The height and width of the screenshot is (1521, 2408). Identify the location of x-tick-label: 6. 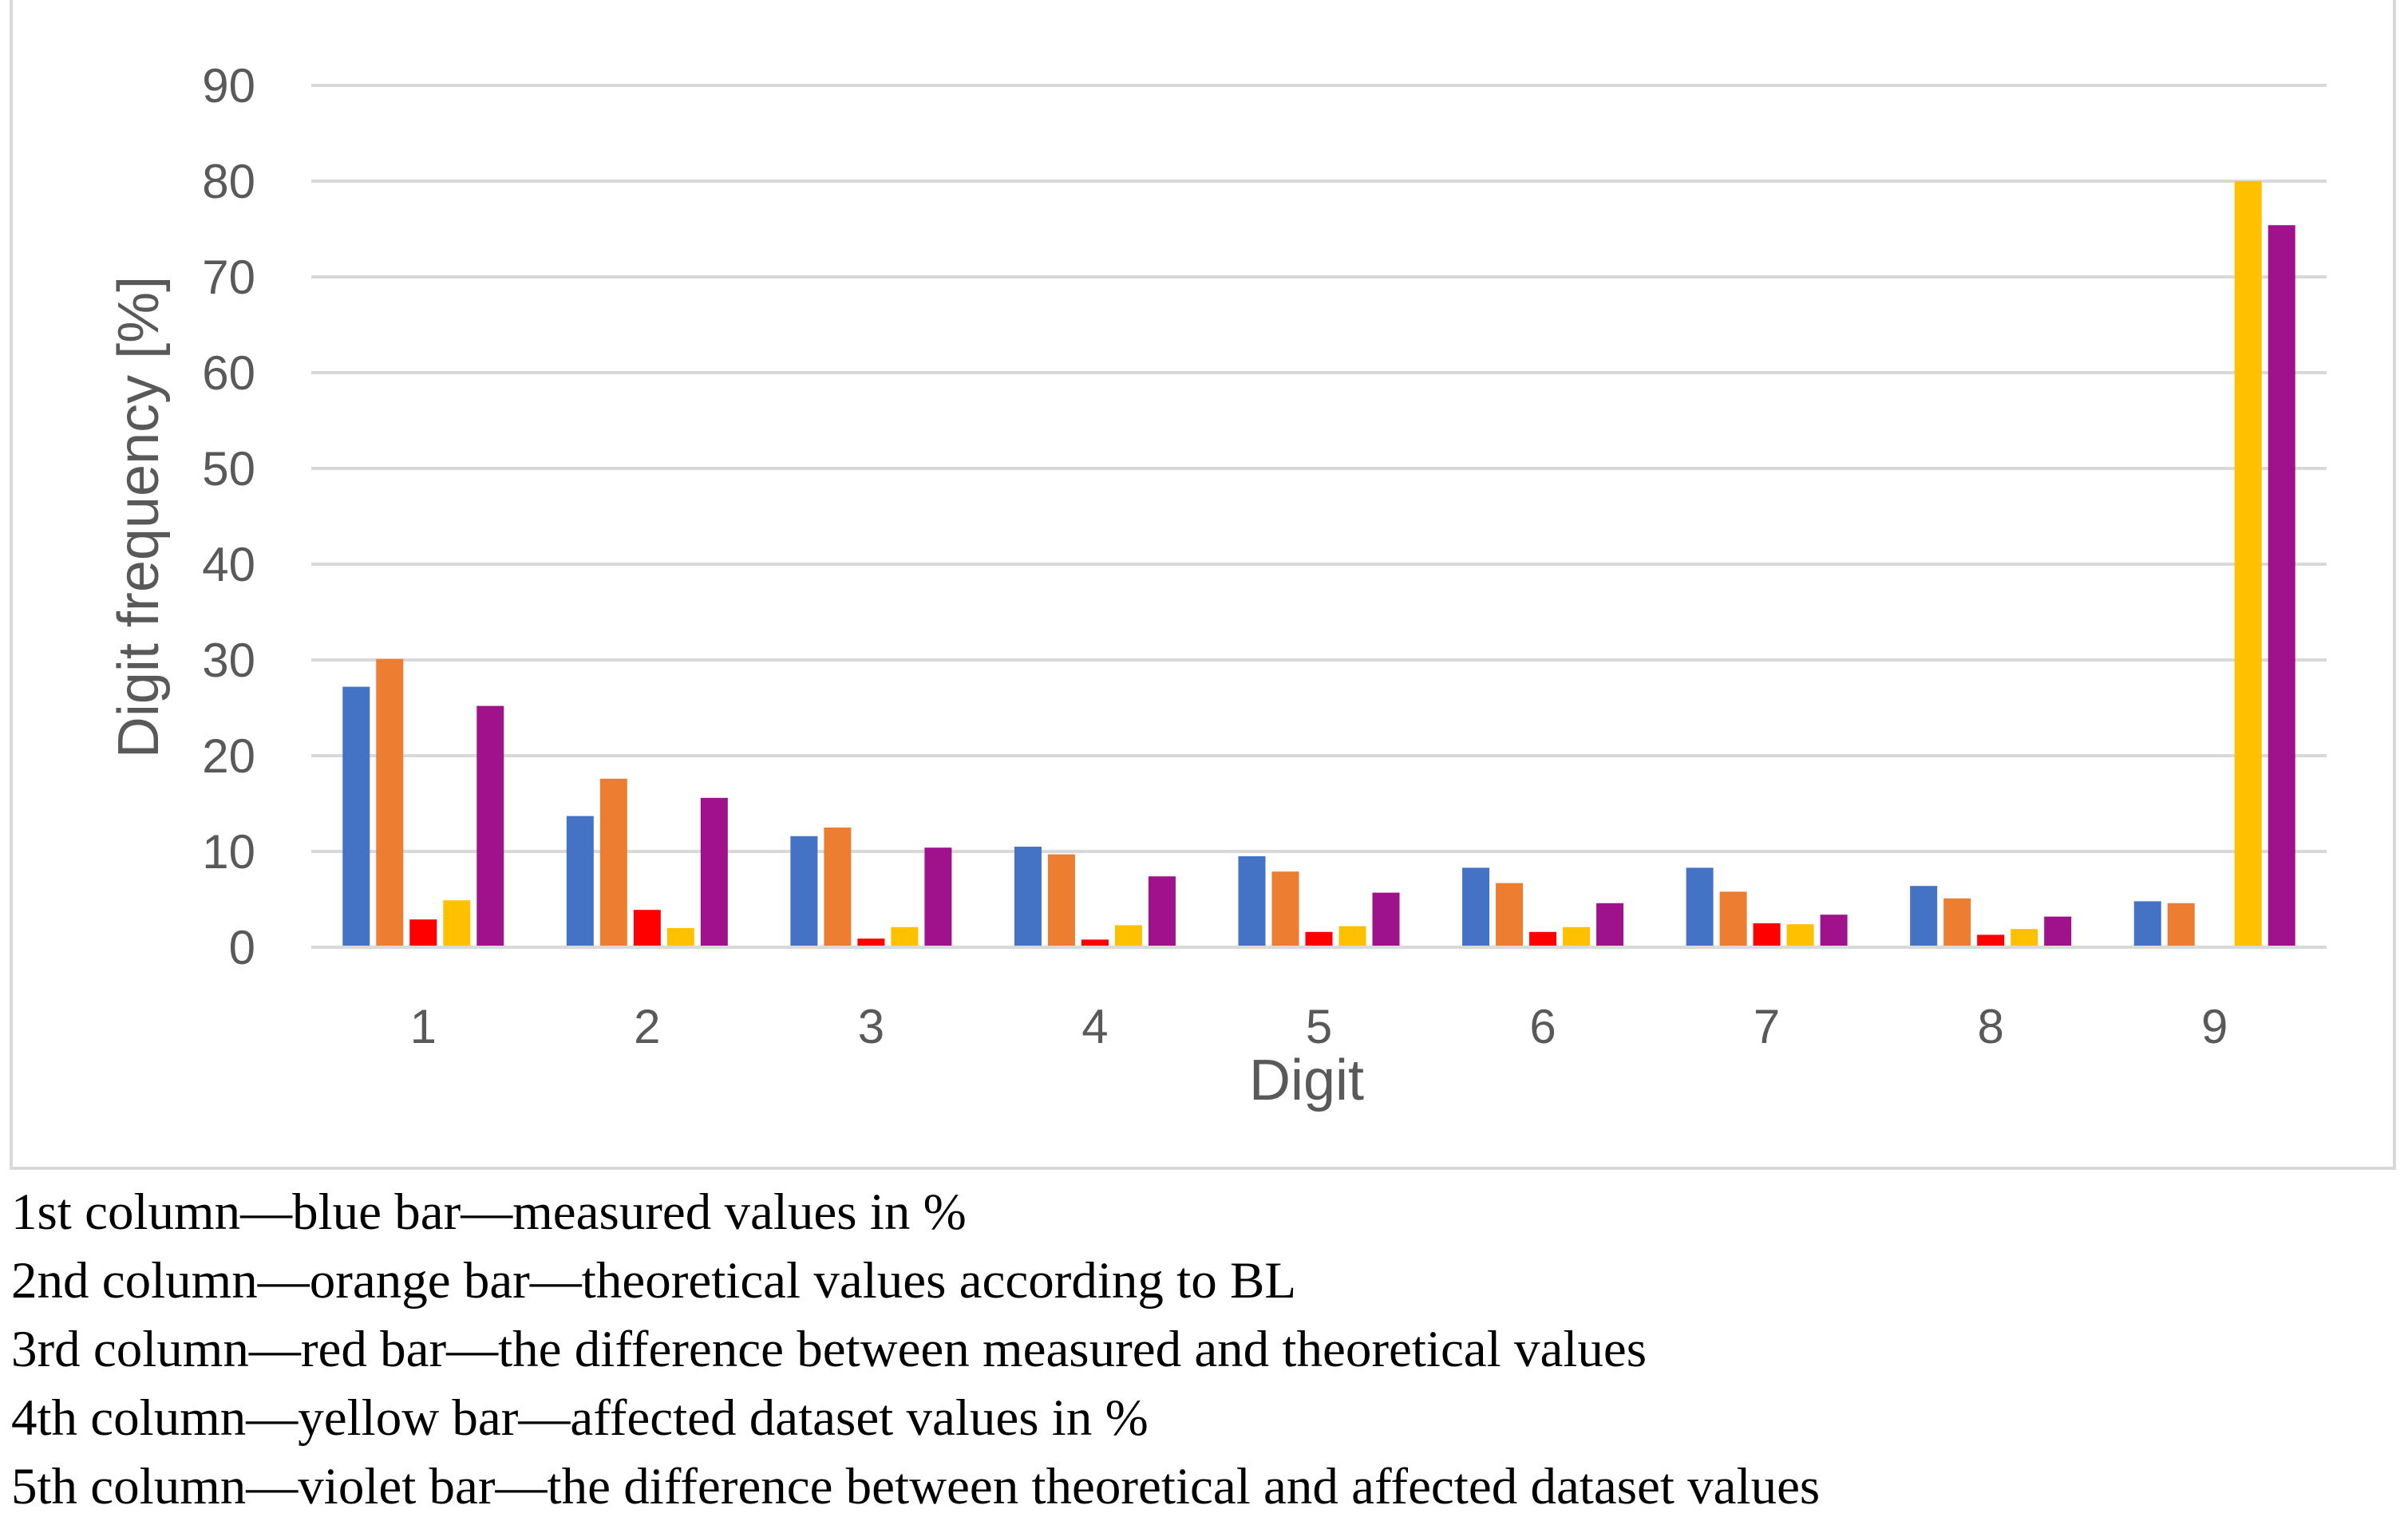
(1542, 1026).